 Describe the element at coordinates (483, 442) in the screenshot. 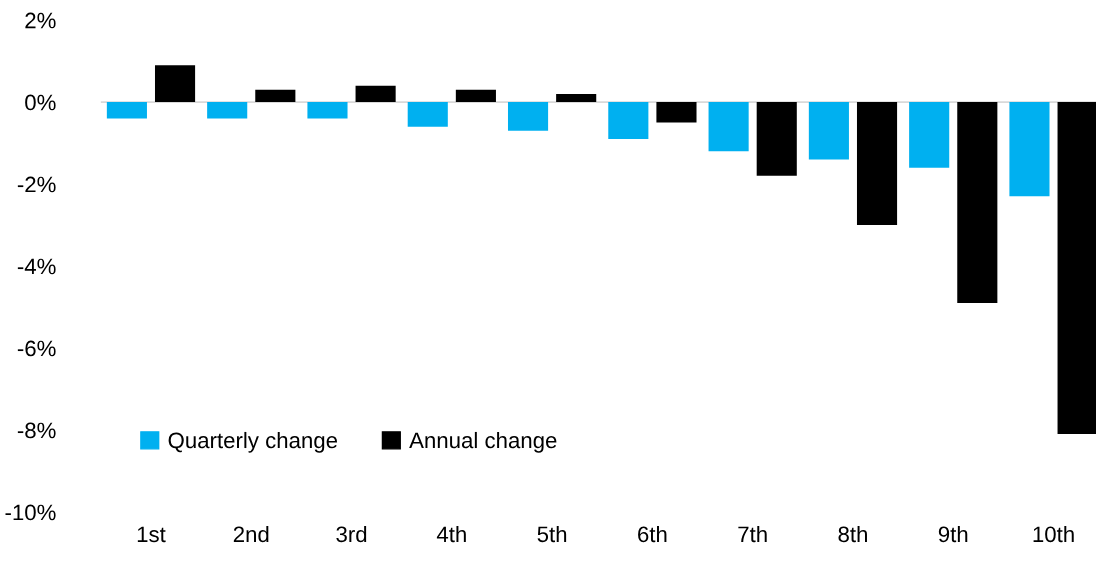

I see `legend-label: Annual change` at that location.